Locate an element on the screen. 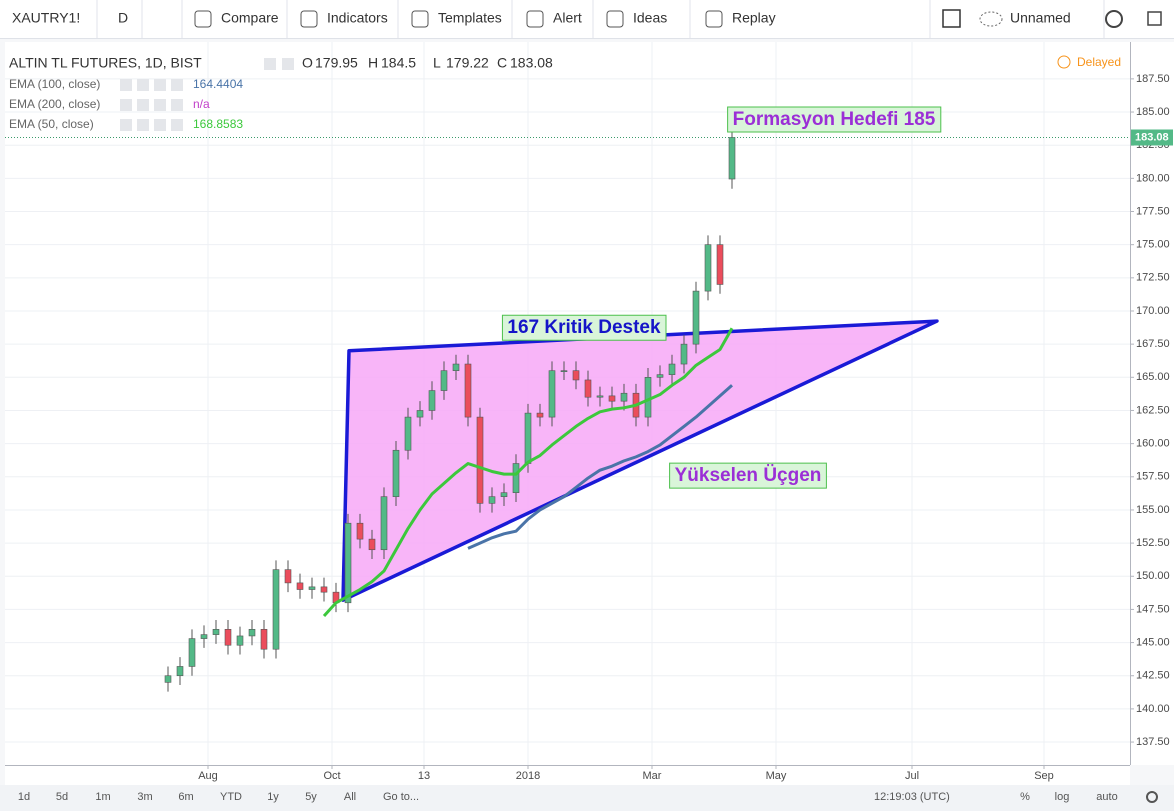 The height and width of the screenshot is (811, 1174). range-button: 1d is located at coordinates (24, 797).